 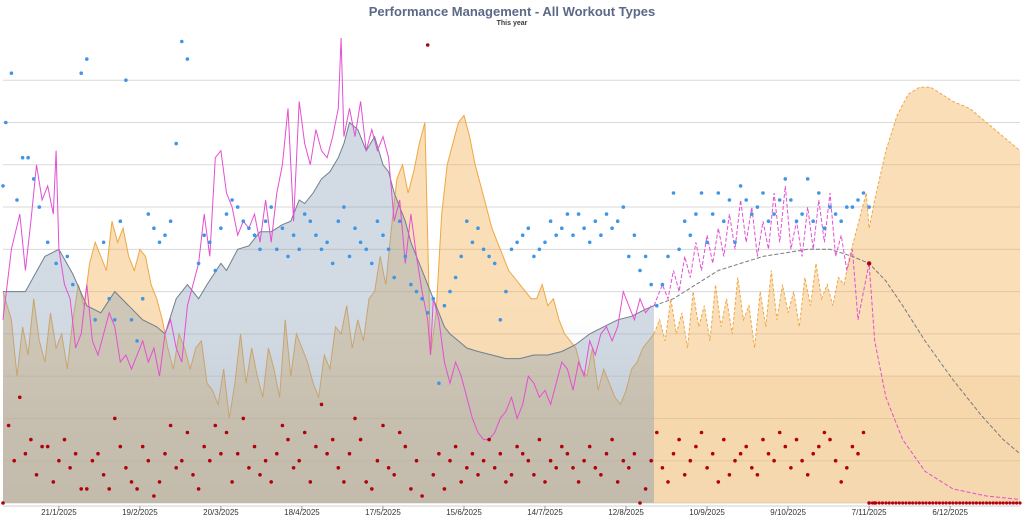 I want to click on x-tick-label: 10/9/2025, so click(x=707, y=512).